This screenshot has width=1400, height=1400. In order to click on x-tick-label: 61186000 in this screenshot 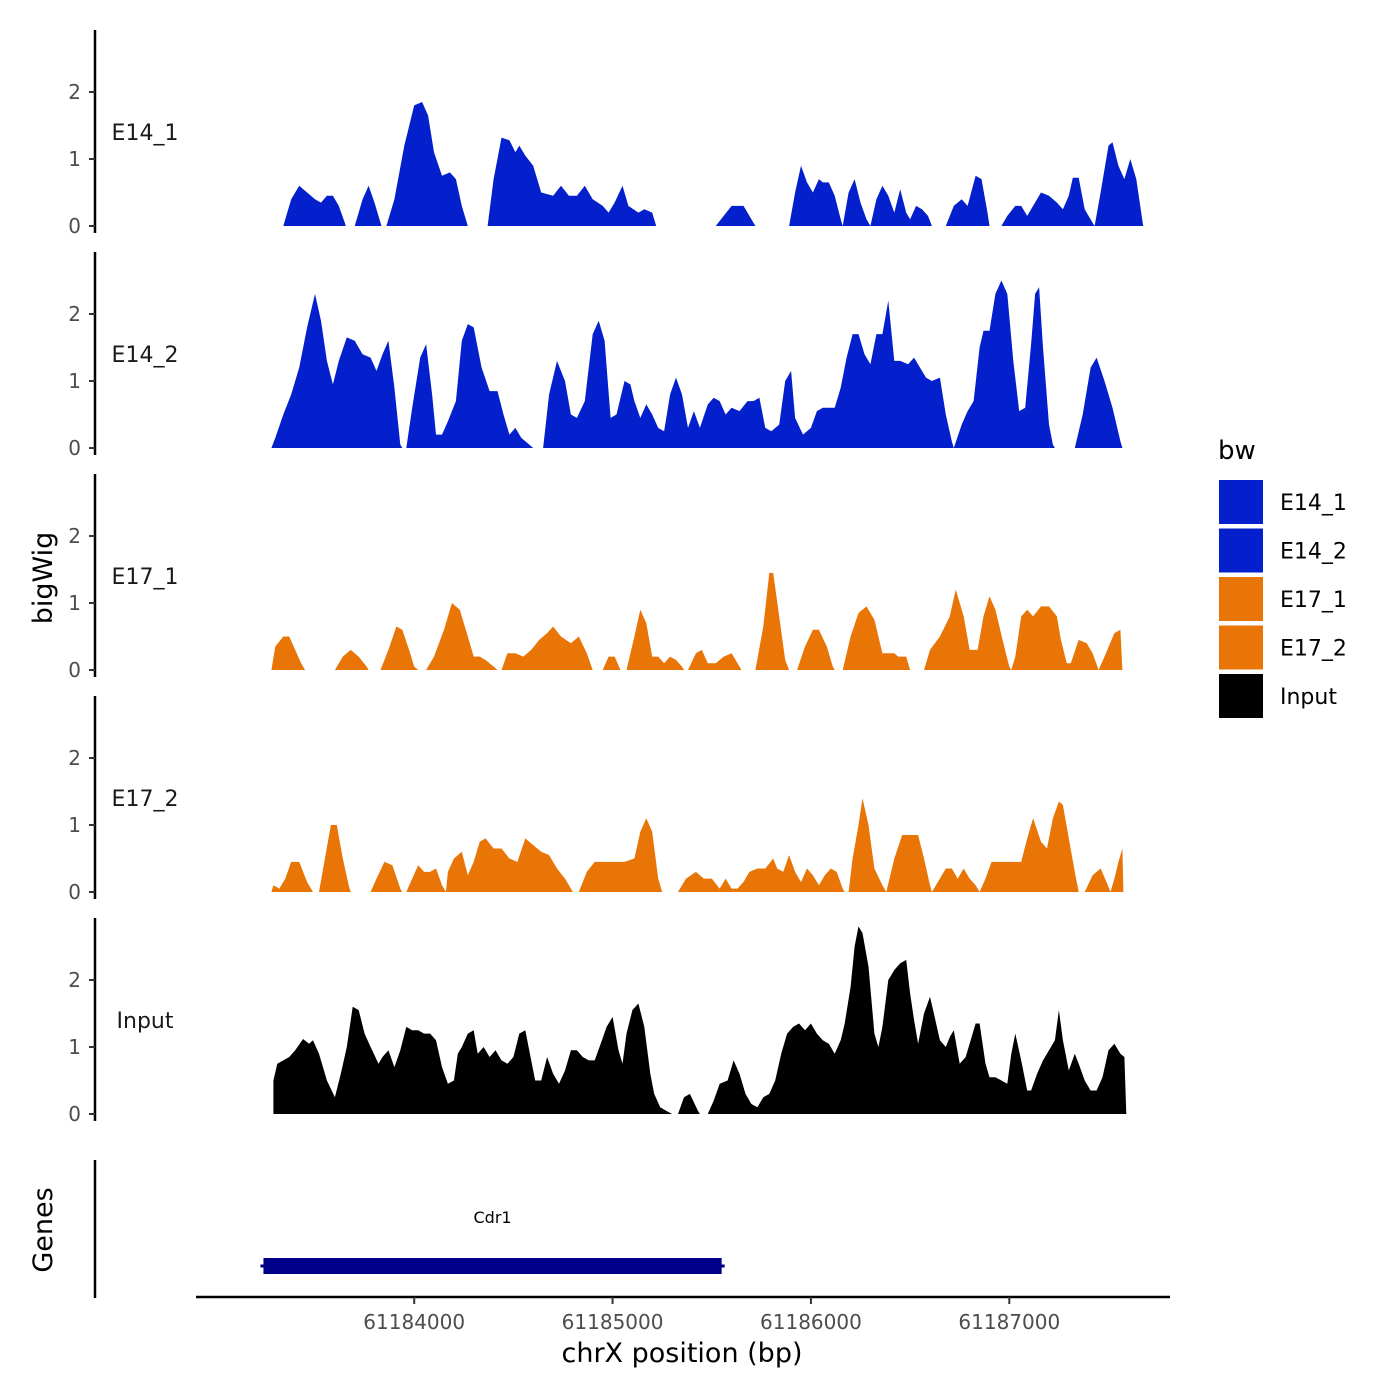, I will do `click(811, 1322)`.